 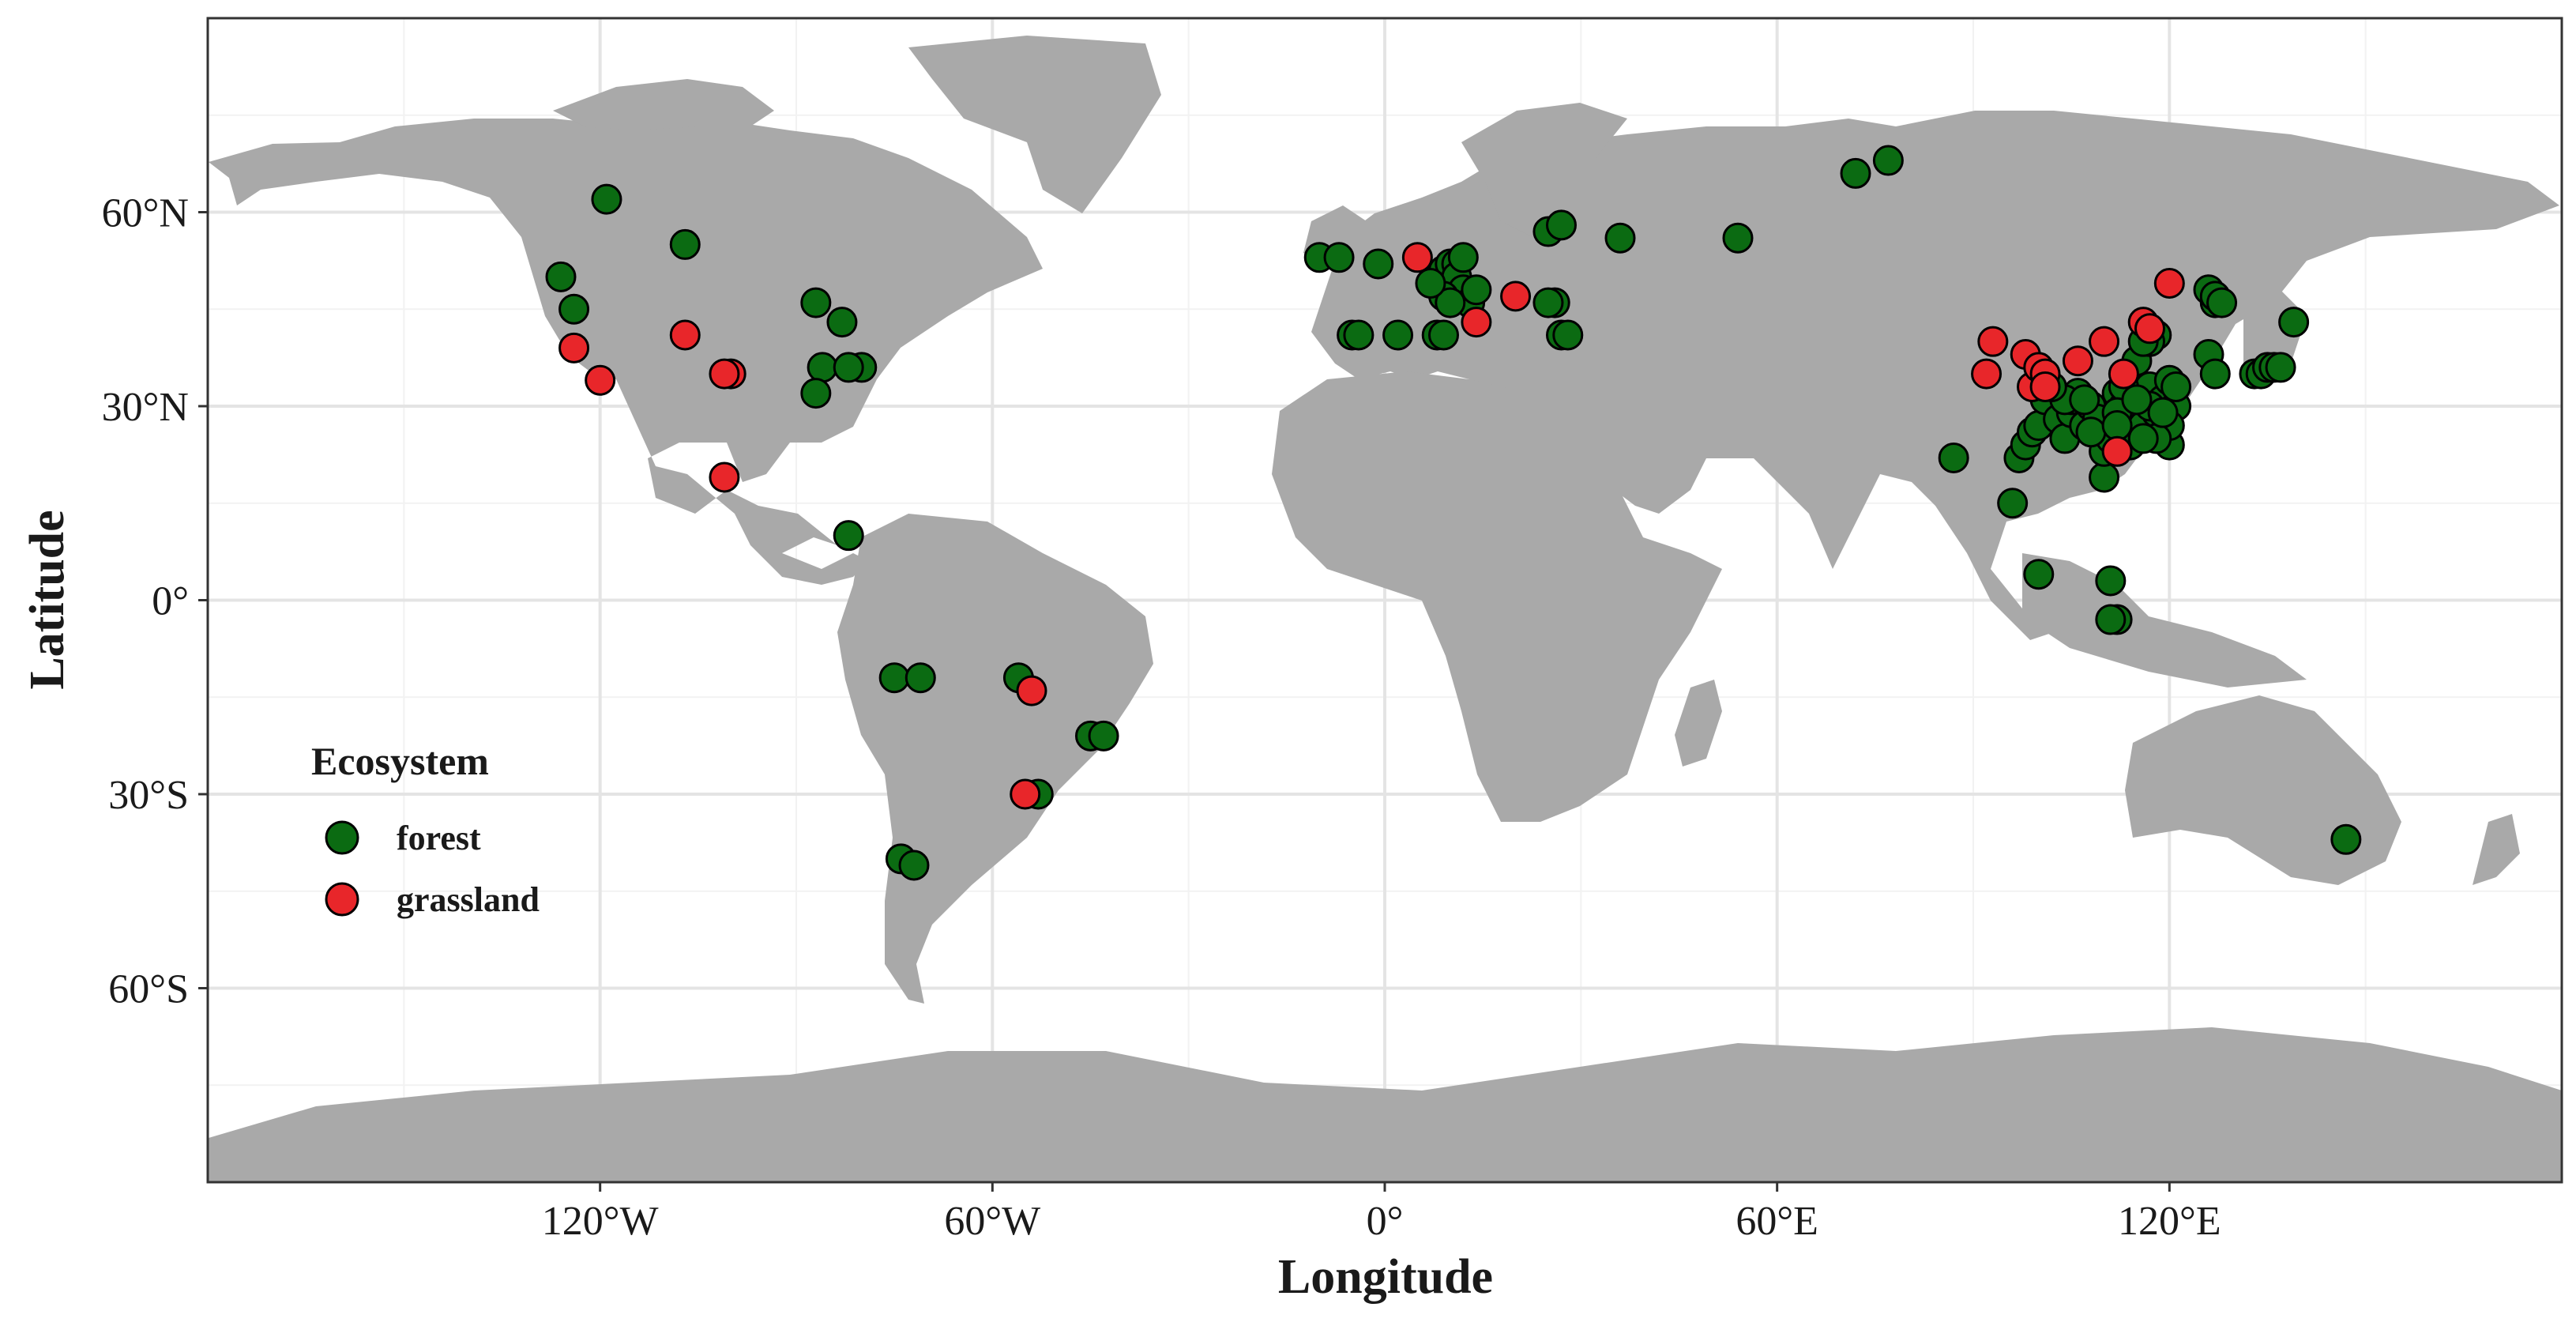 What do you see at coordinates (600, 1221) in the screenshot?
I see `x-tick-label: 120°W` at bounding box center [600, 1221].